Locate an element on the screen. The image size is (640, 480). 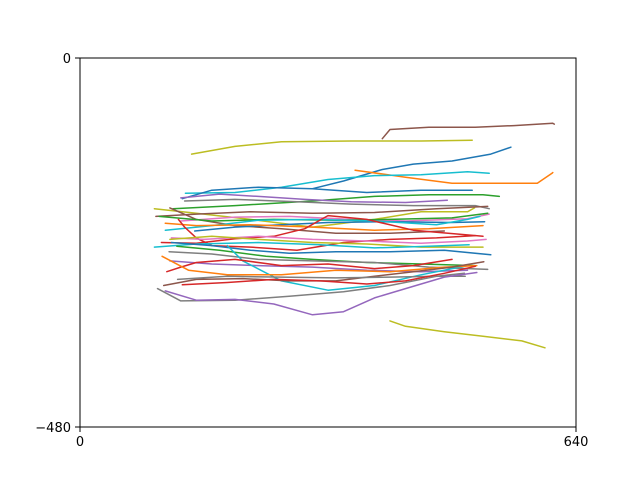
y-tick-label-1: −480 is located at coordinates (53, 428).